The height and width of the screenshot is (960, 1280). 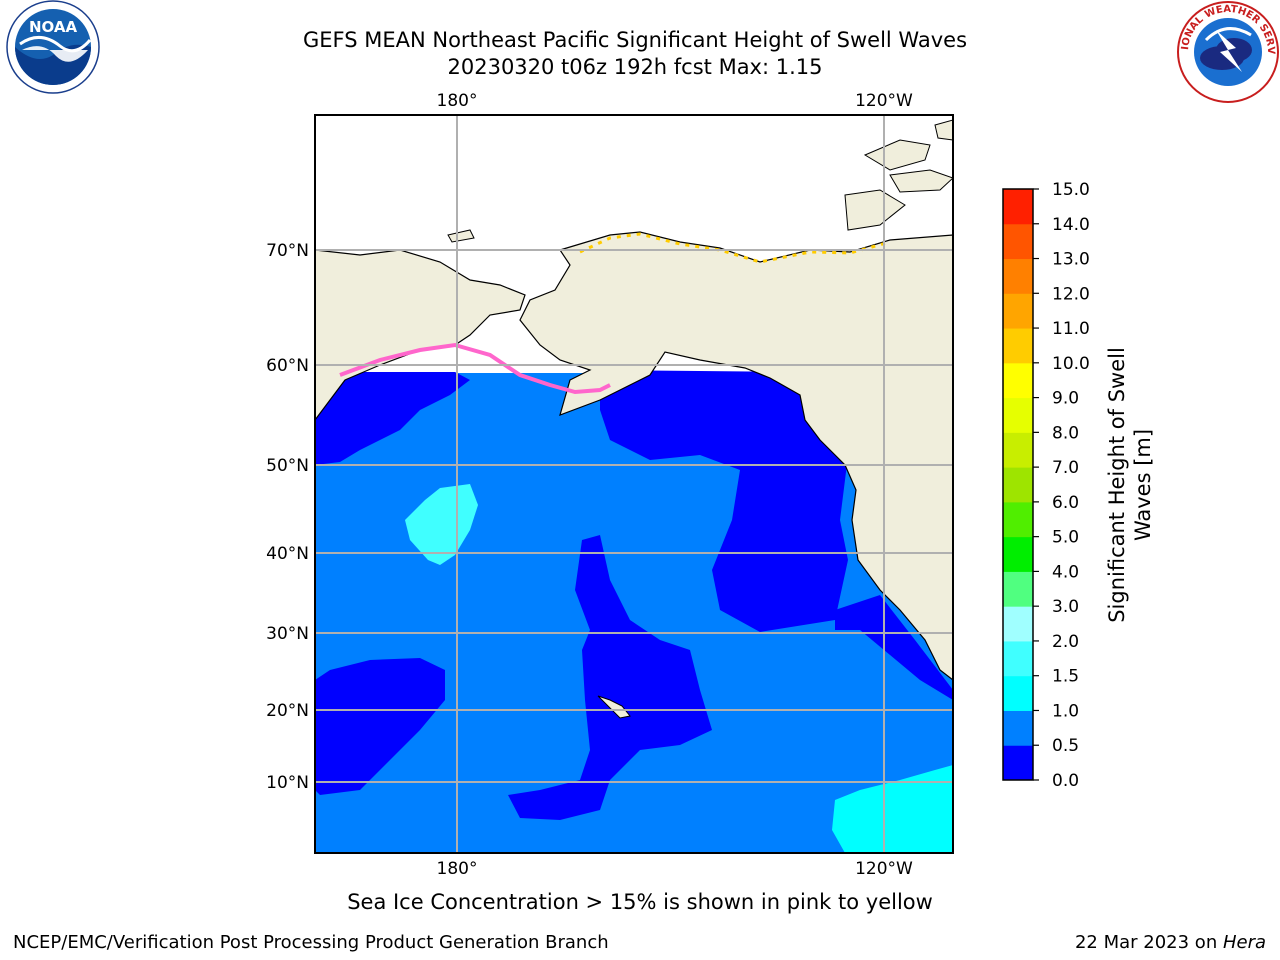 What do you see at coordinates (457, 101) in the screenshot?
I see `lon-label-top-180: 180°` at bounding box center [457, 101].